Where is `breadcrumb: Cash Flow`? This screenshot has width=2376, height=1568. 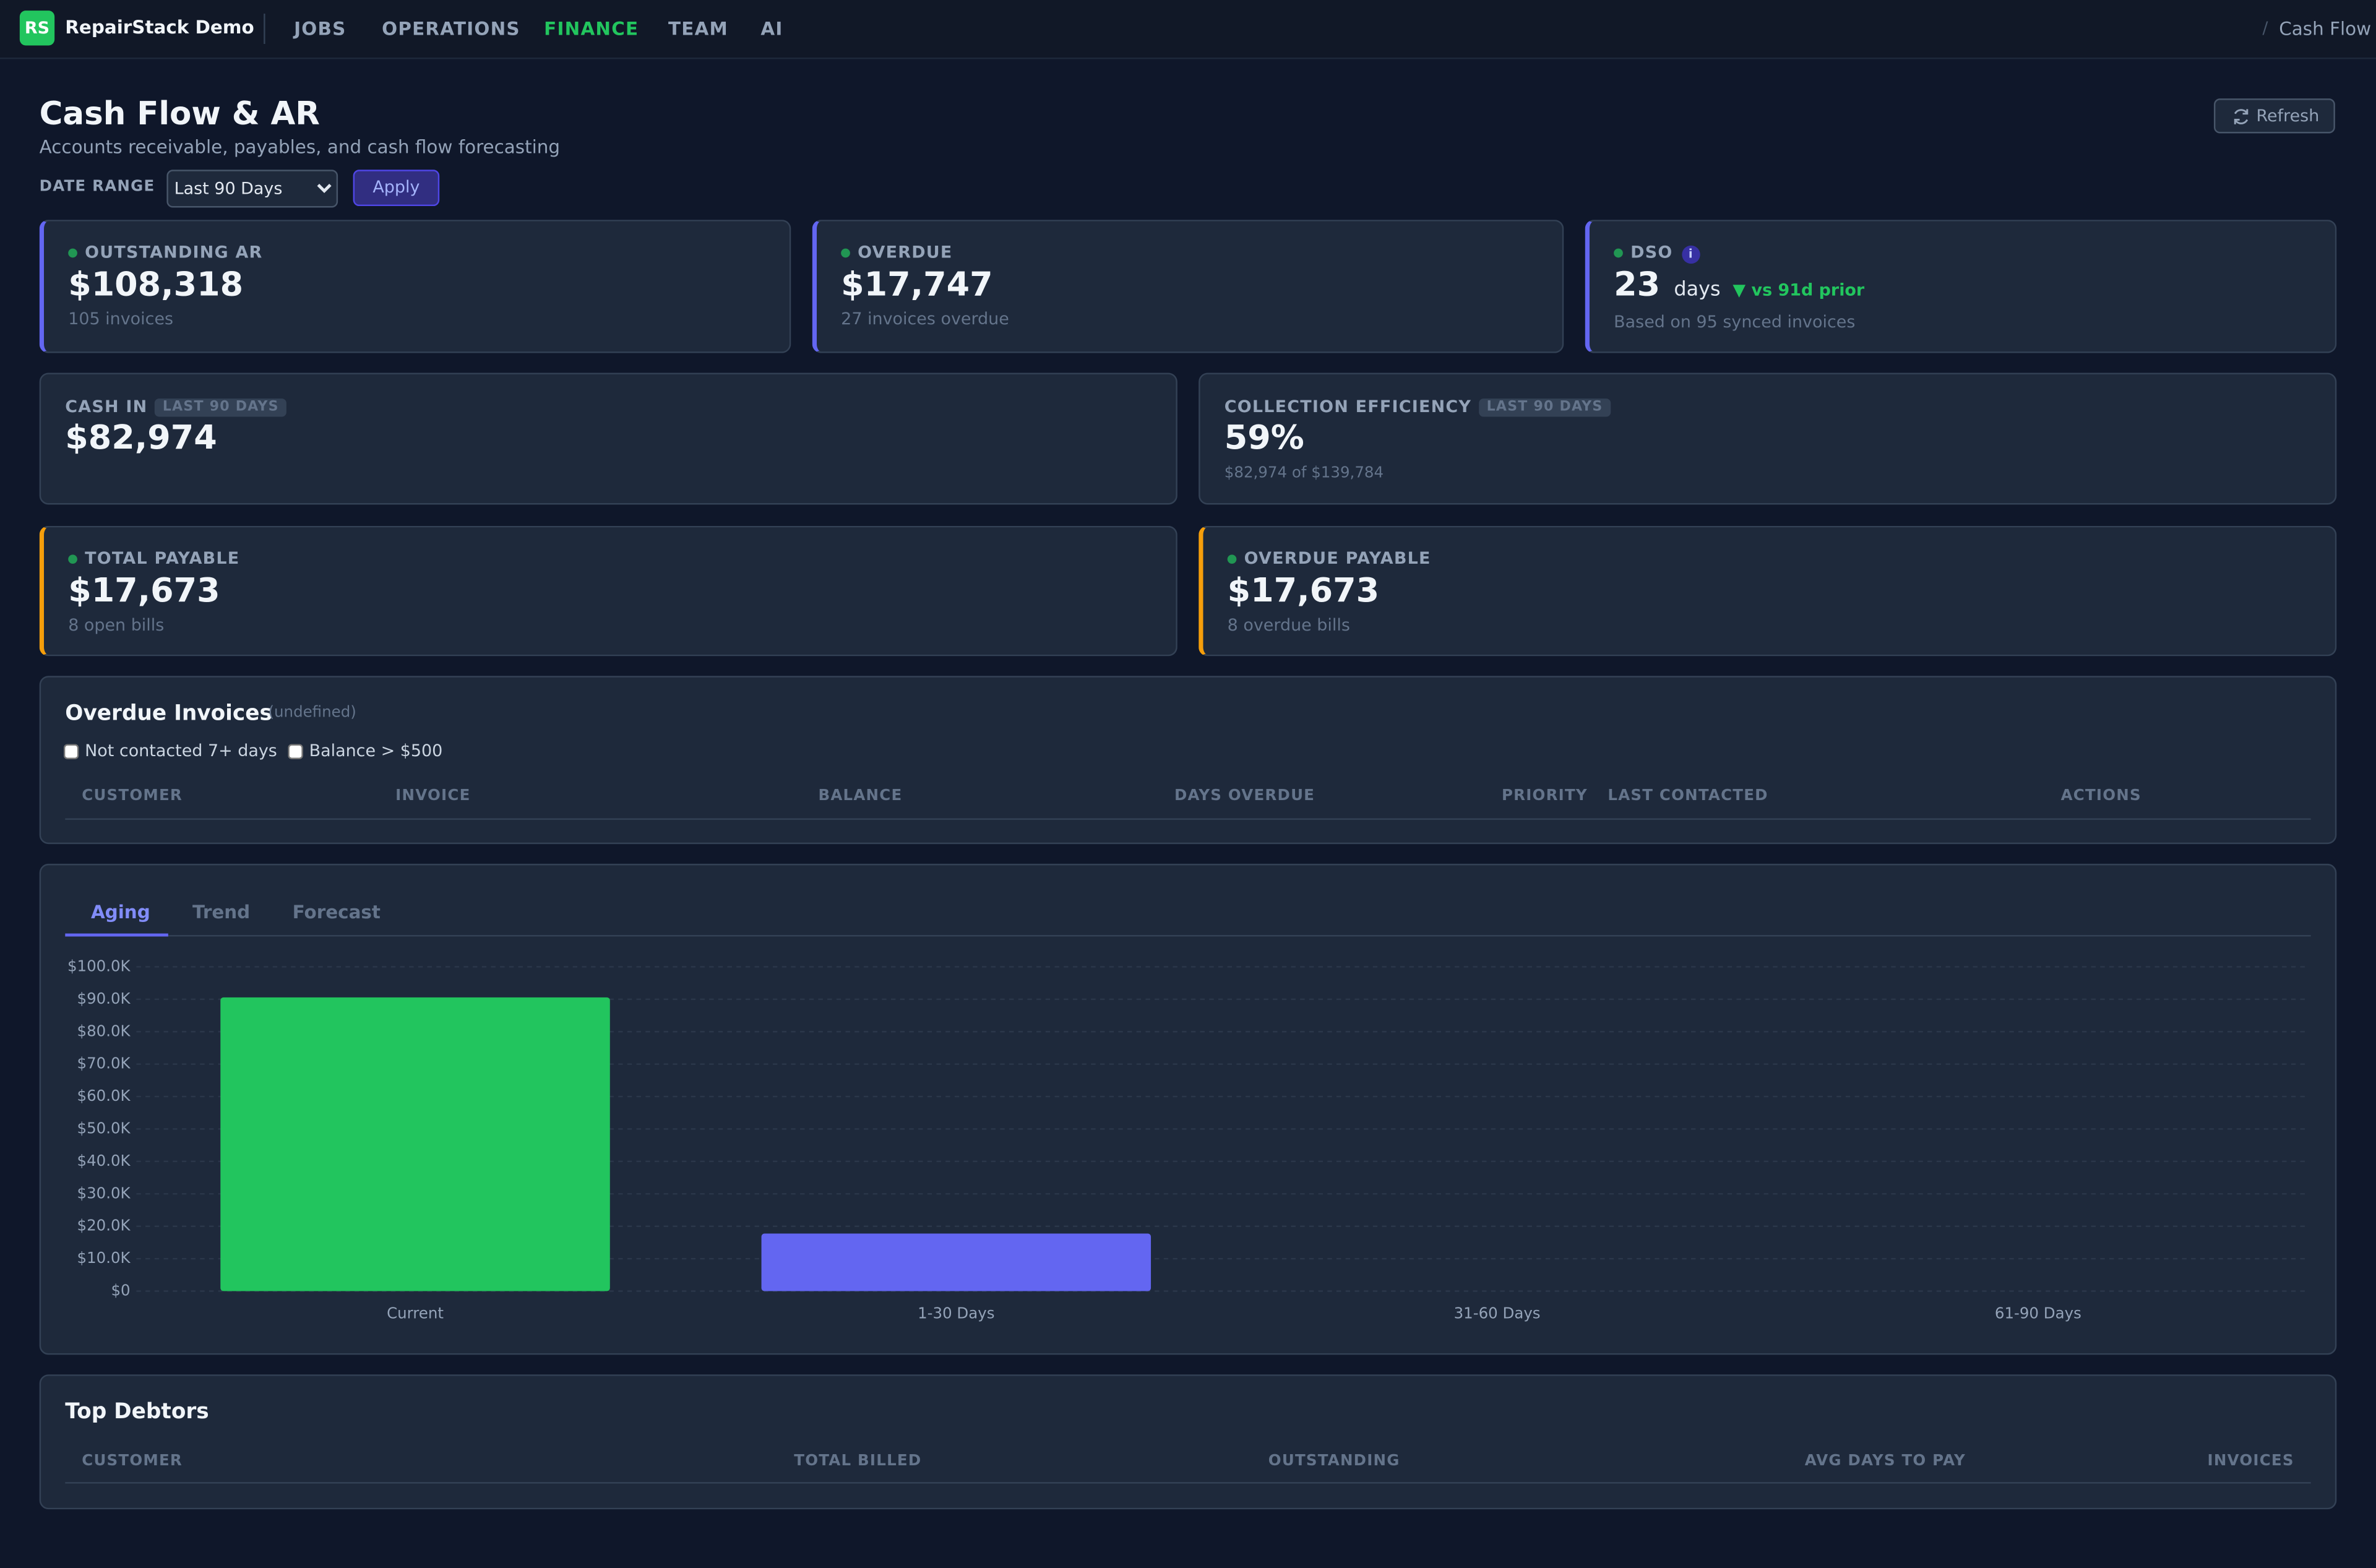
breadcrumb: Cash Flow is located at coordinates (2325, 29).